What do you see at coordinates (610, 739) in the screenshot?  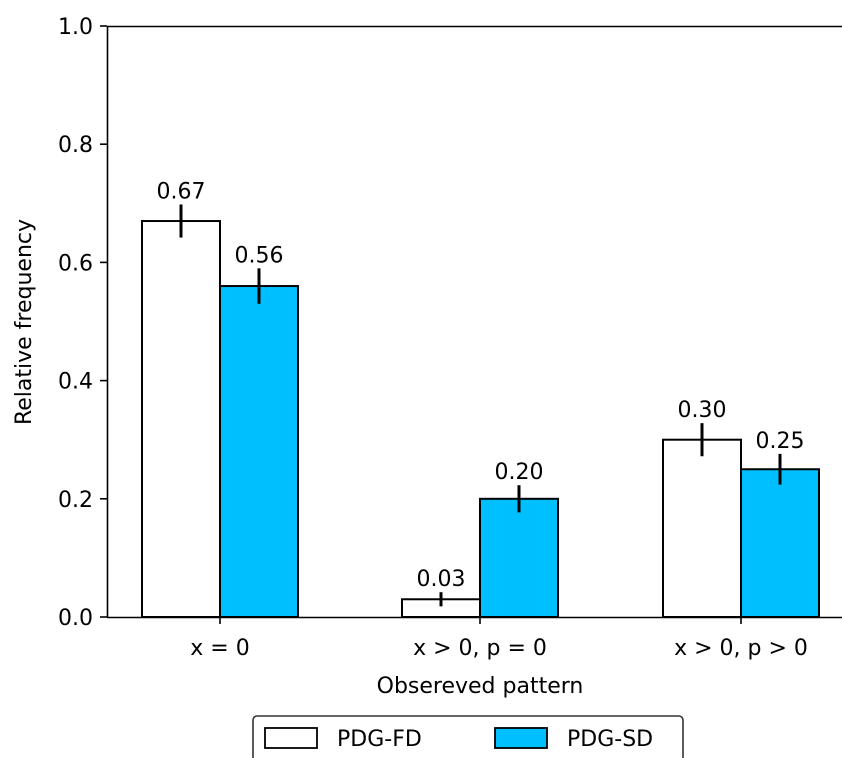 I see `legend-label-pdg-sd: PDG-SD` at bounding box center [610, 739].